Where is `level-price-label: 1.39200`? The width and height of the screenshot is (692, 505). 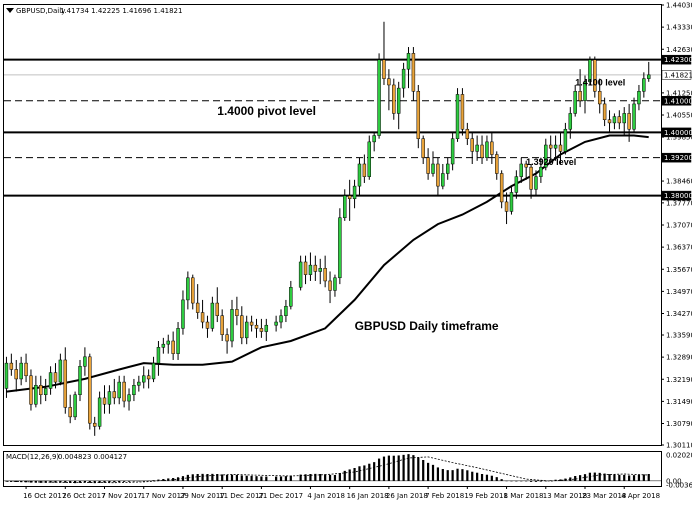
level-price-label: 1.39200 is located at coordinates (676, 157).